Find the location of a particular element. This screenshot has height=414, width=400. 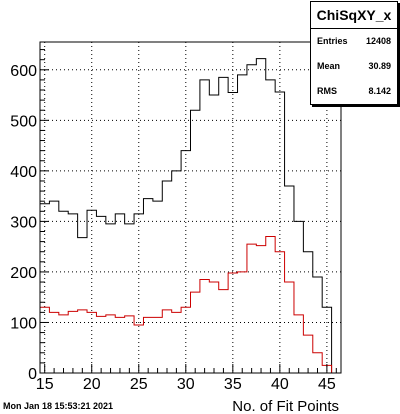

stats-entries-label: Entries is located at coordinates (332, 41).